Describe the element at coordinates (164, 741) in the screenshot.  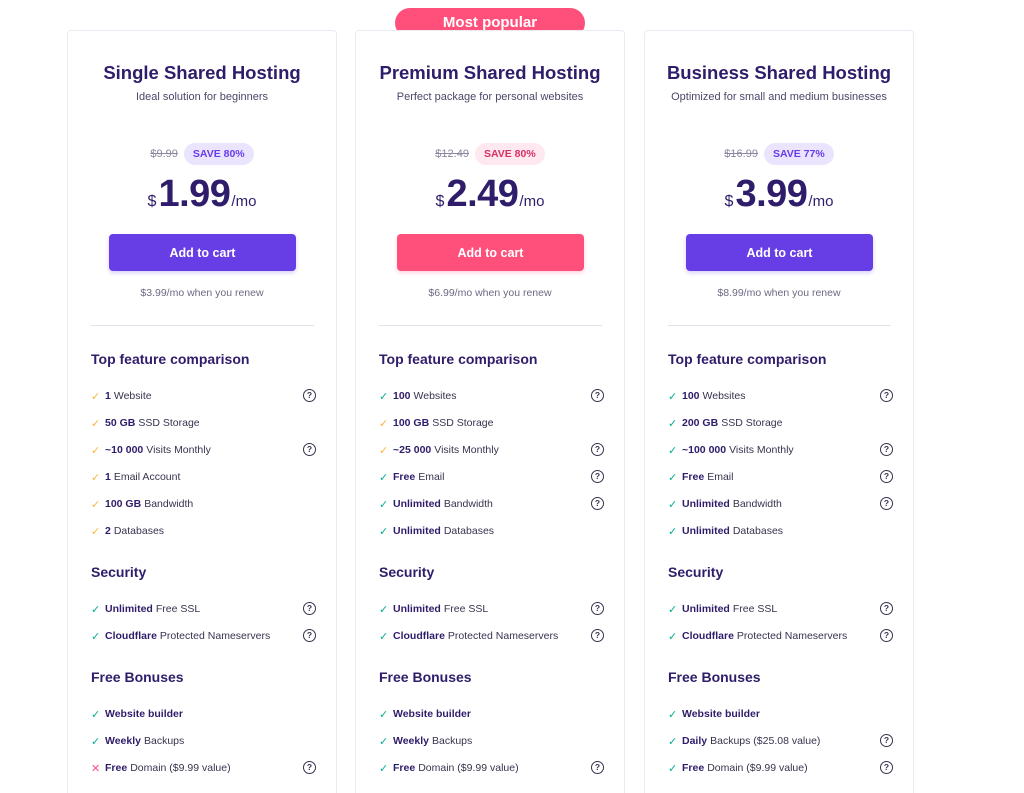
I see `feature-text: Backups` at that location.